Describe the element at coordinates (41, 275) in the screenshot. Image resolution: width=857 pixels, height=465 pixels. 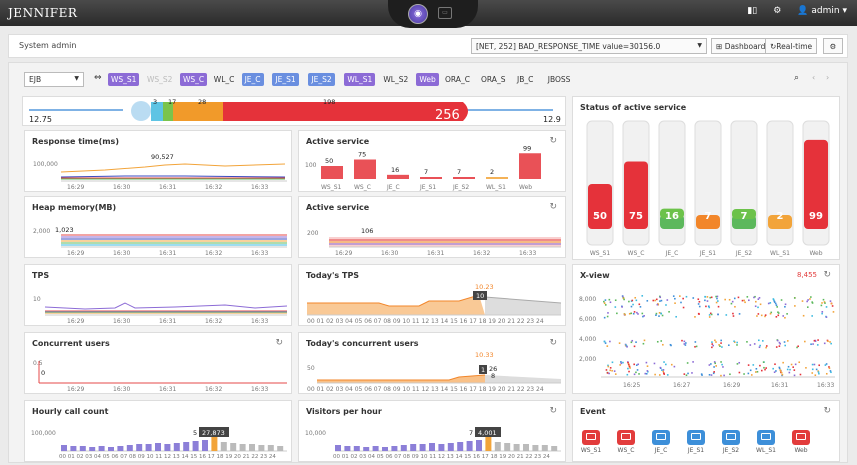
I see `panel-title: TPS` at that location.